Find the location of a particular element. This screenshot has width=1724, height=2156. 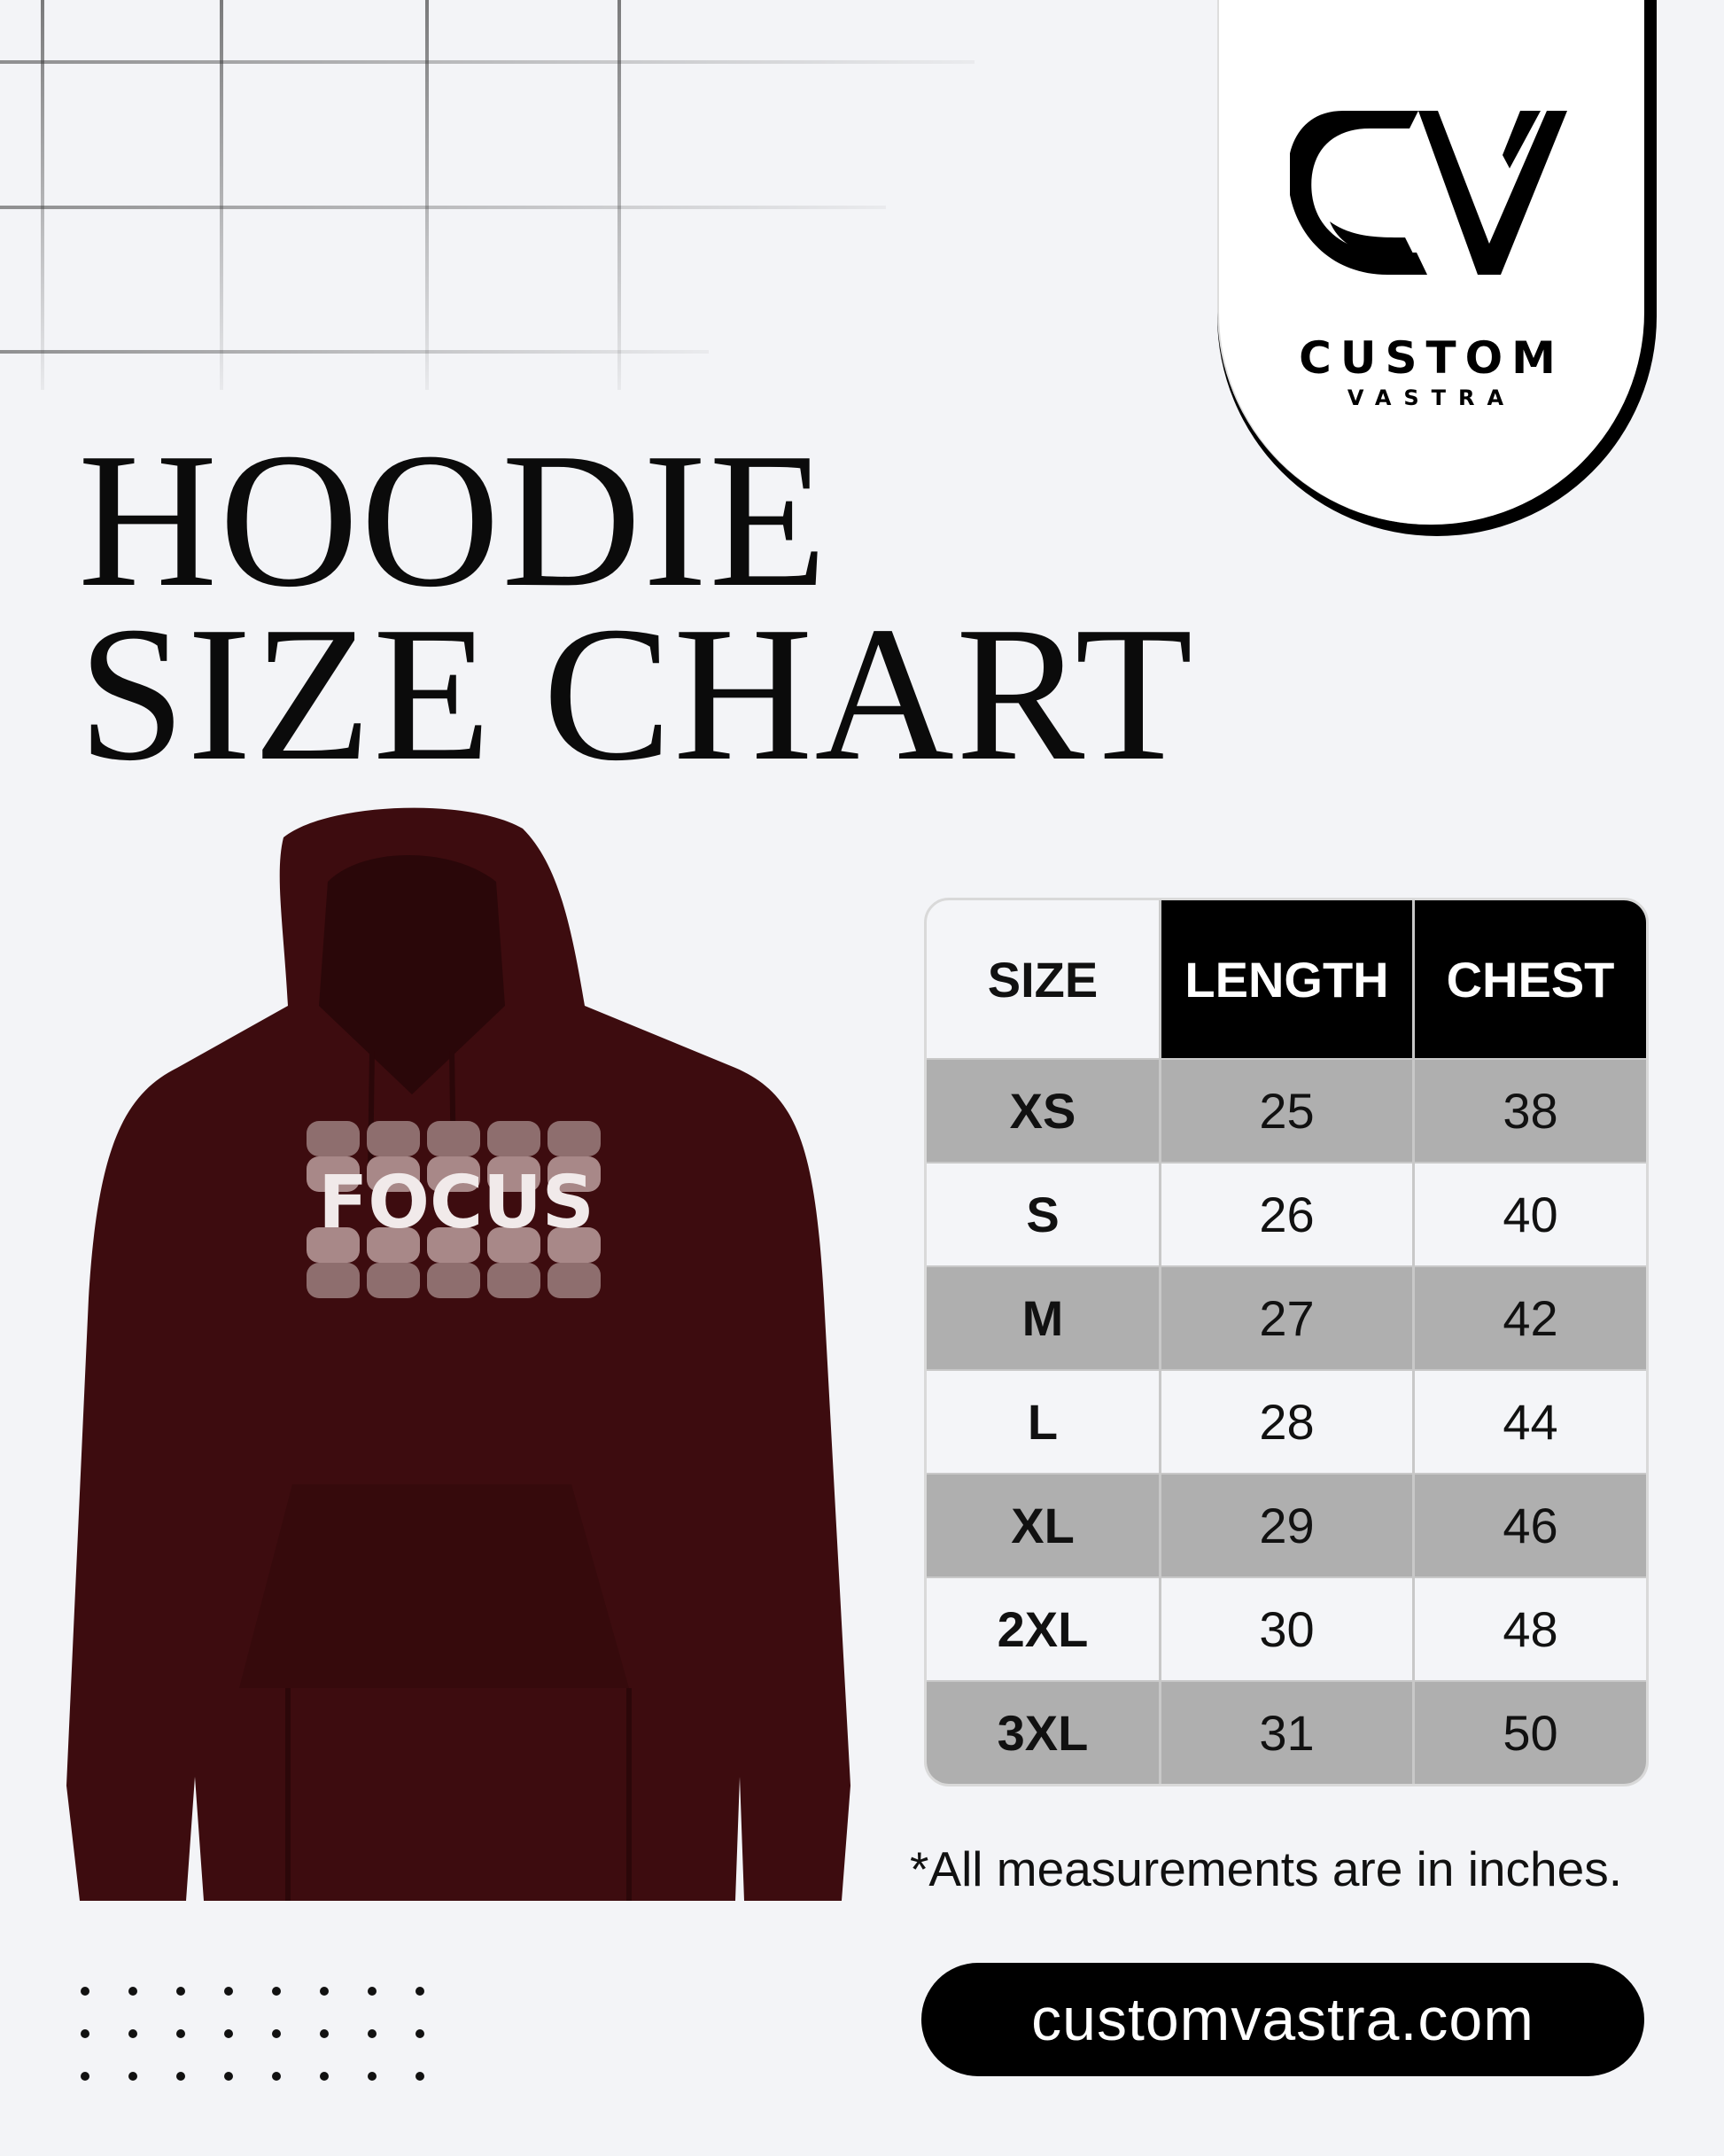

cell-size: XS is located at coordinates (1044, 1111).